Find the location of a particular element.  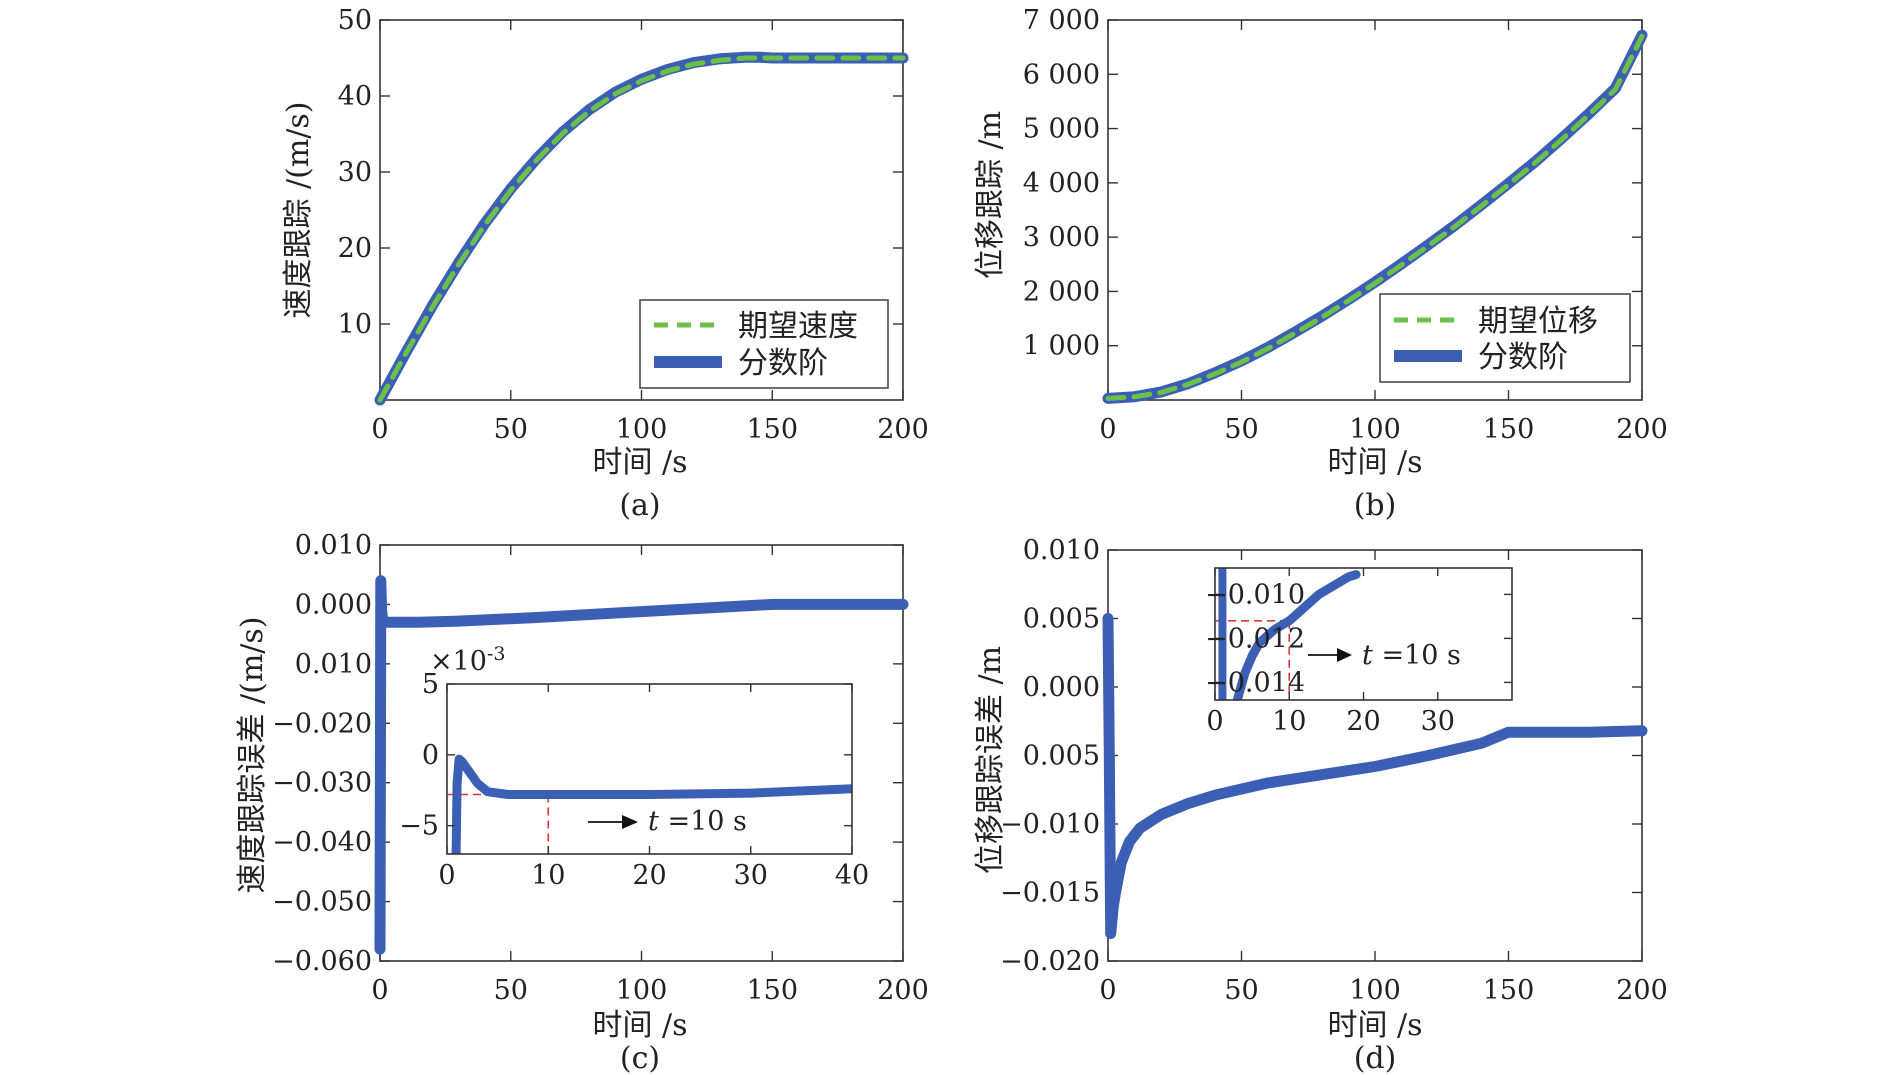

panel-c-y-tick-label: −0.050 is located at coordinates (322, 902).